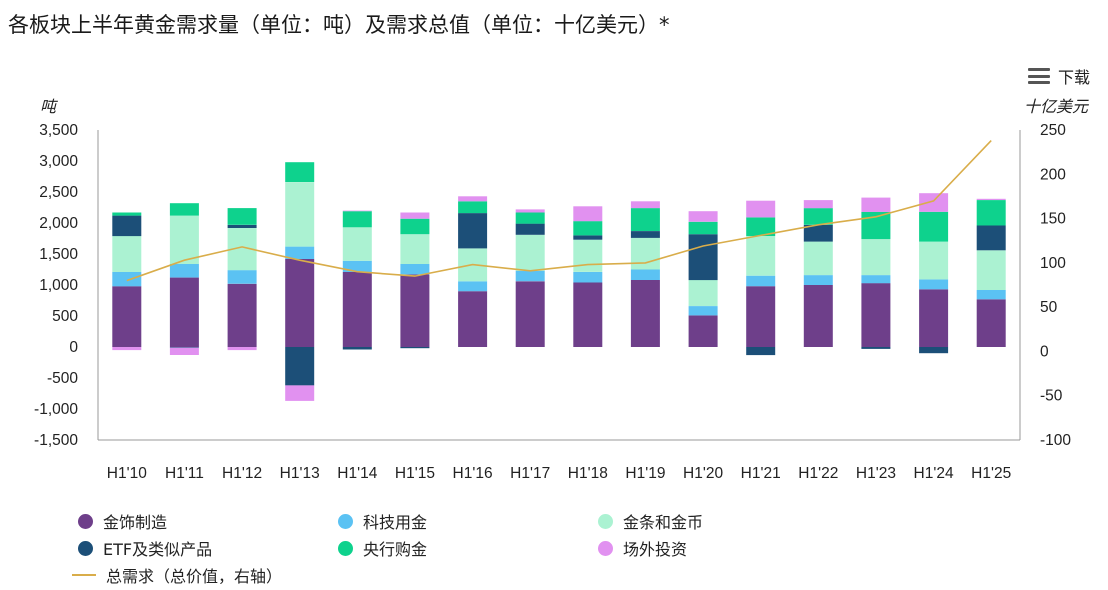 Image resolution: width=1108 pixels, height=590 pixels. Describe the element at coordinates (58, 254) in the screenshot. I see `y-tick-label: 1,500` at that location.